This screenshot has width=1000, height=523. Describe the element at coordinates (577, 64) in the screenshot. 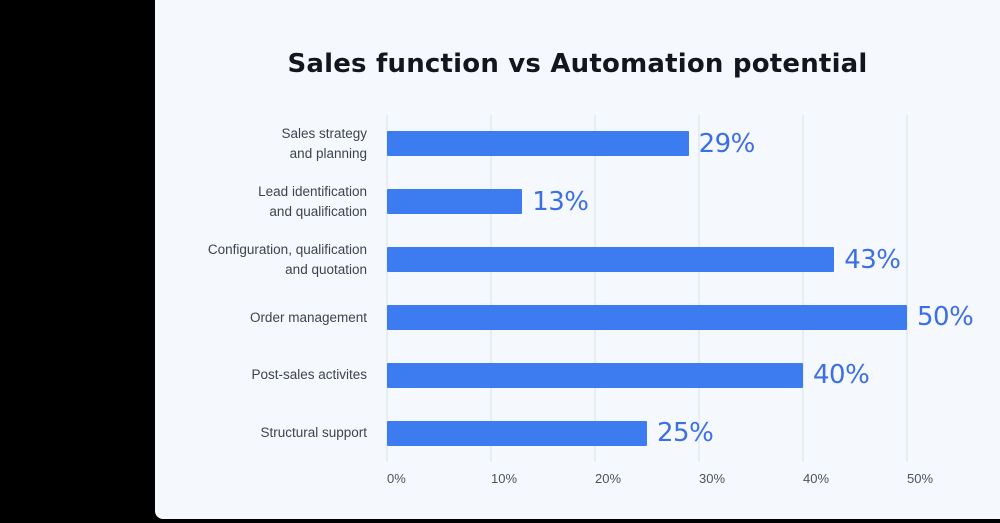

I see `chart-title: Sales function vs Automation potential` at that location.